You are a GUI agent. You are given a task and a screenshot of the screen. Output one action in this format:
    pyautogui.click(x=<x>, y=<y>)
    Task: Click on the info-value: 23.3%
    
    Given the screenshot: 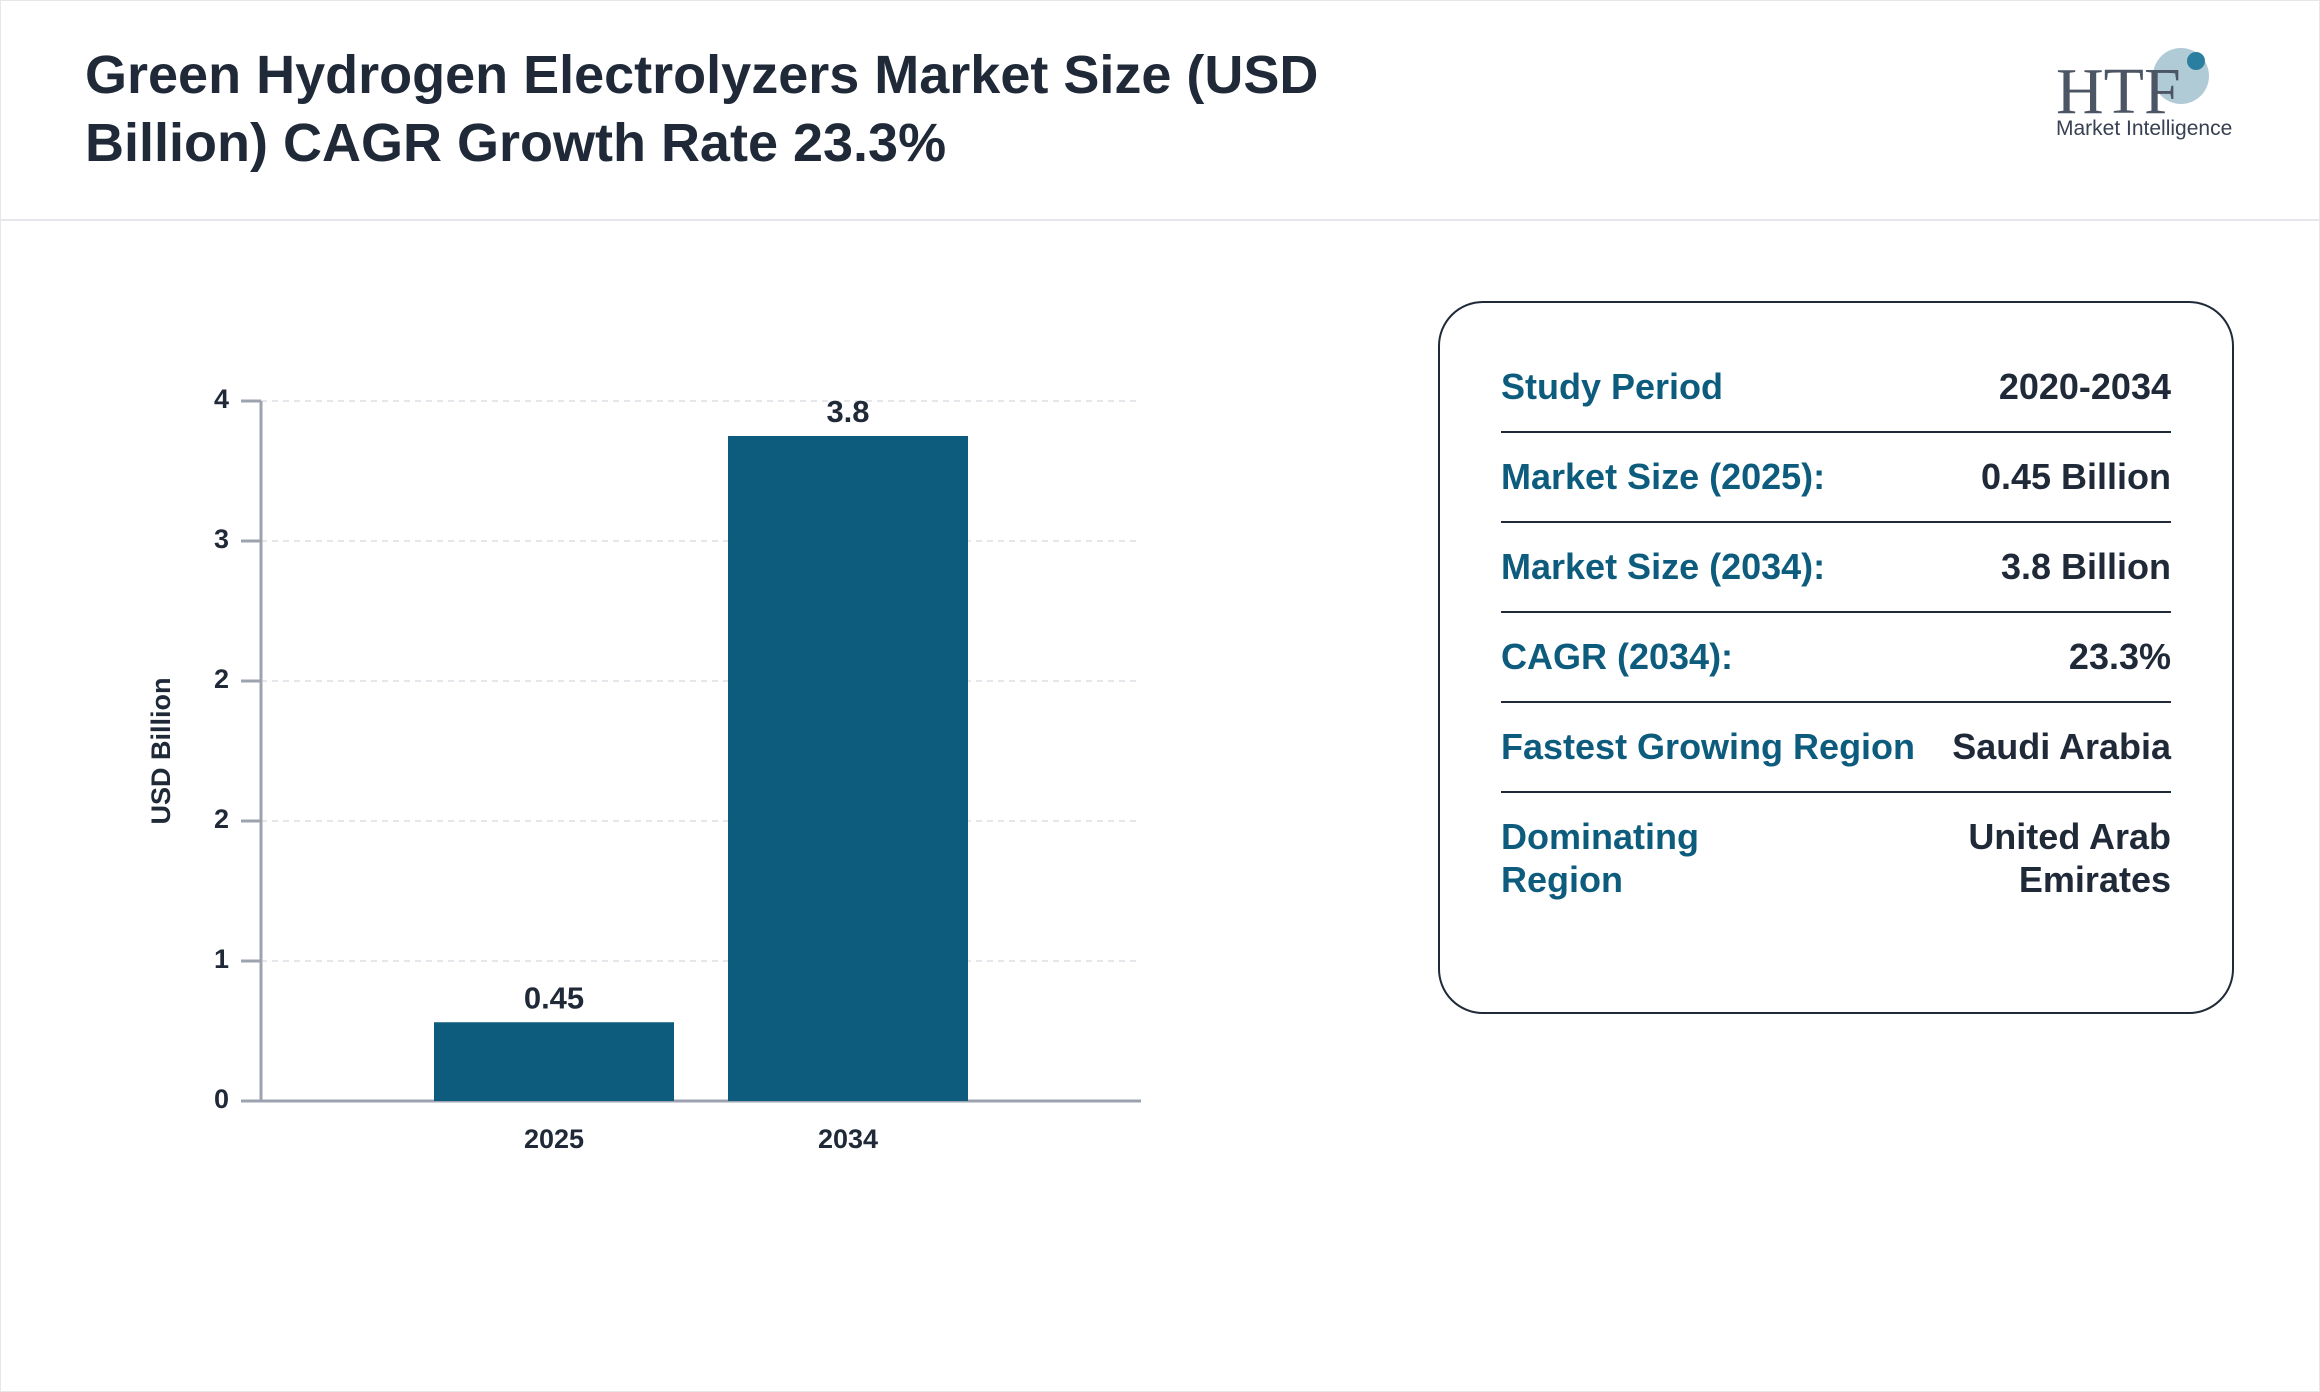 What is the action you would take?
    pyautogui.click(x=2119, y=656)
    